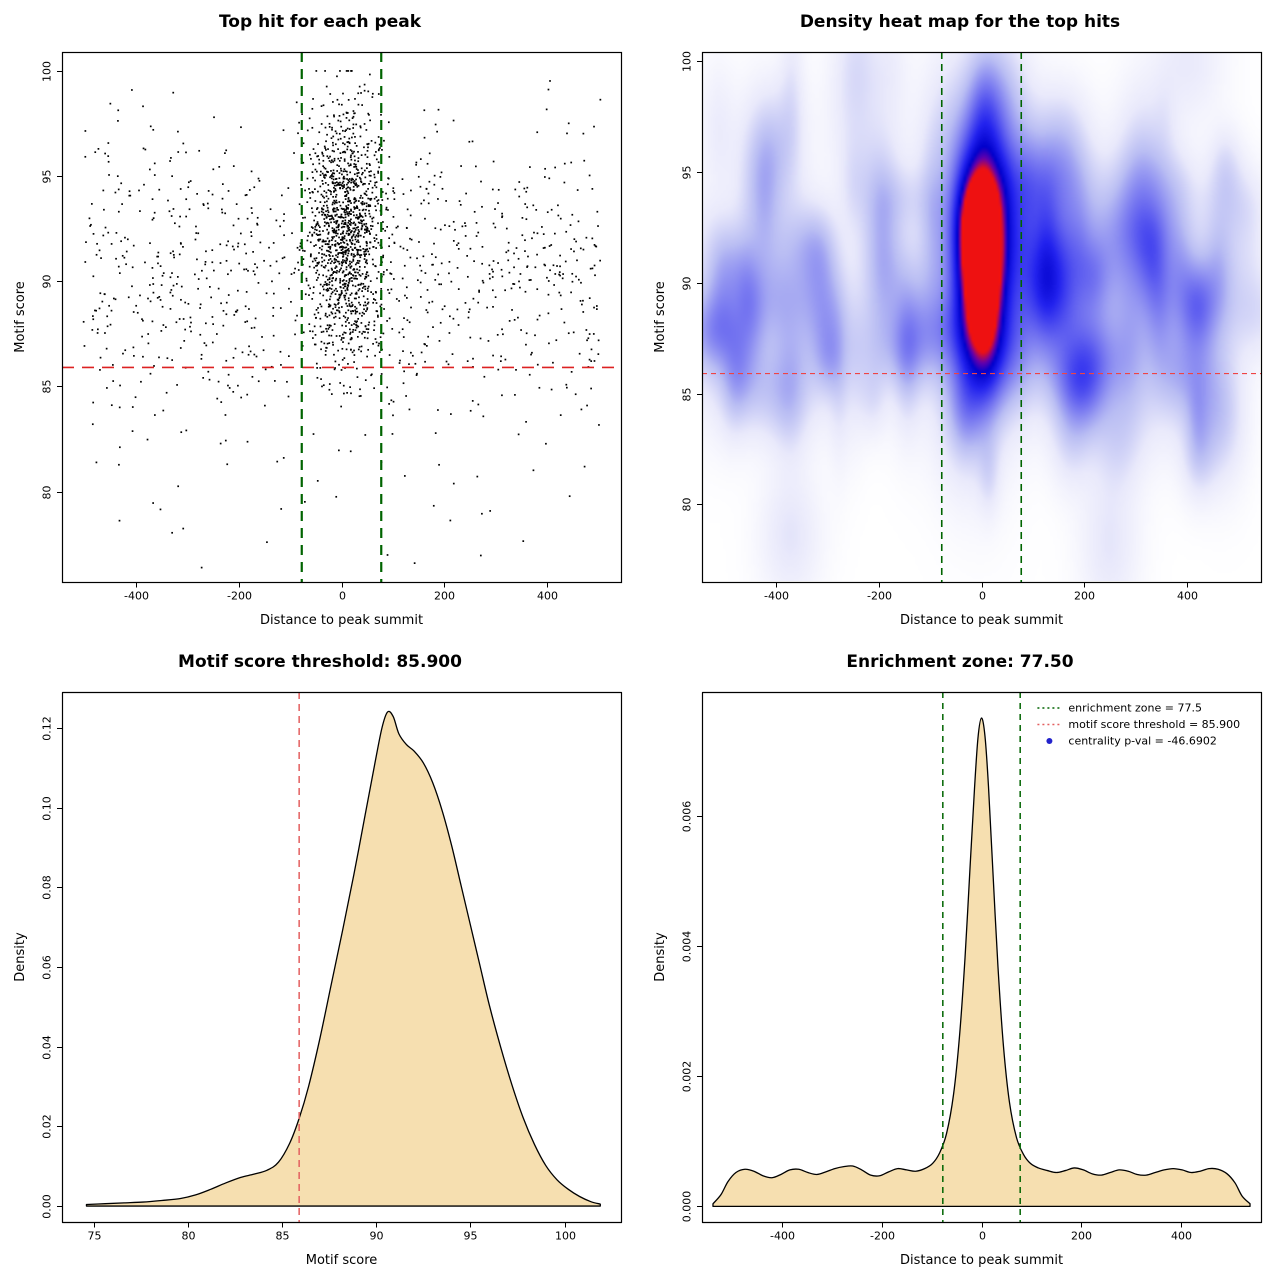  Describe the element at coordinates (960, 662) in the screenshot. I see `chart-title-enrichment-zone-density: Enrichment zone: 77.50` at that location.